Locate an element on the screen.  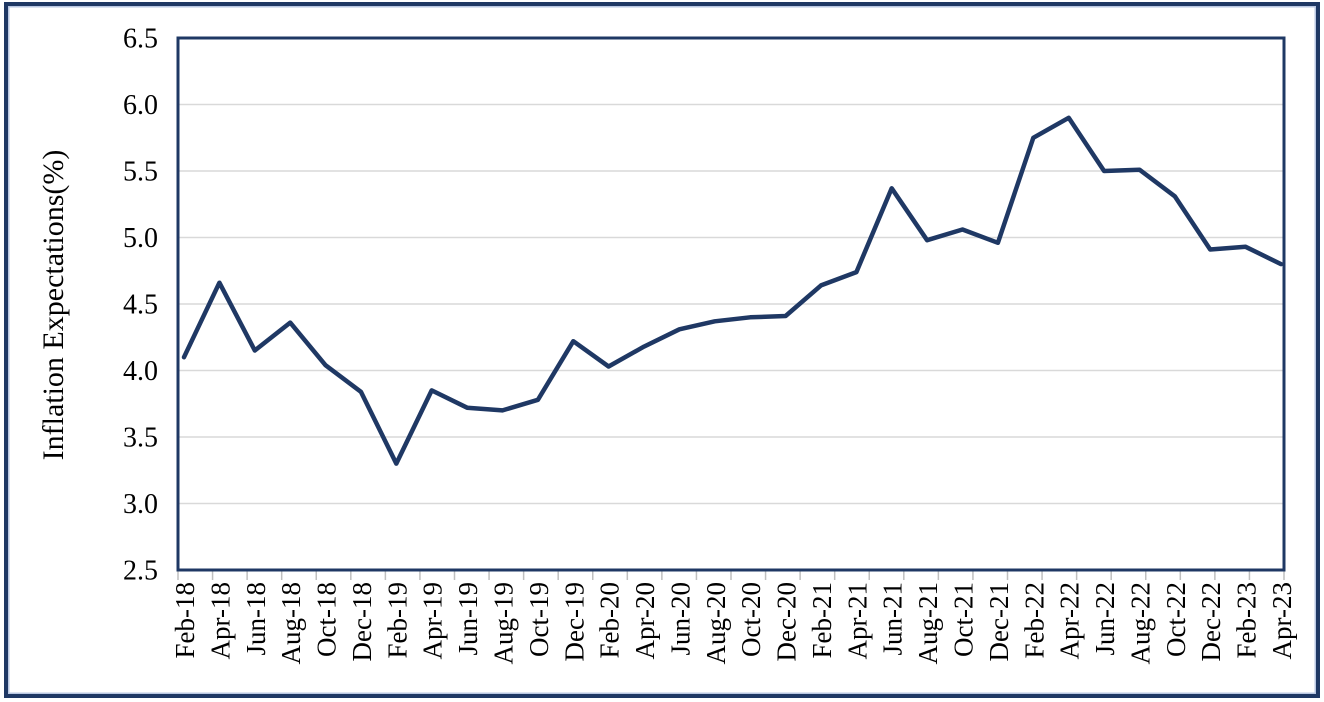
x-axis-tick-label: Dec-20 is located at coordinates (787, 621).